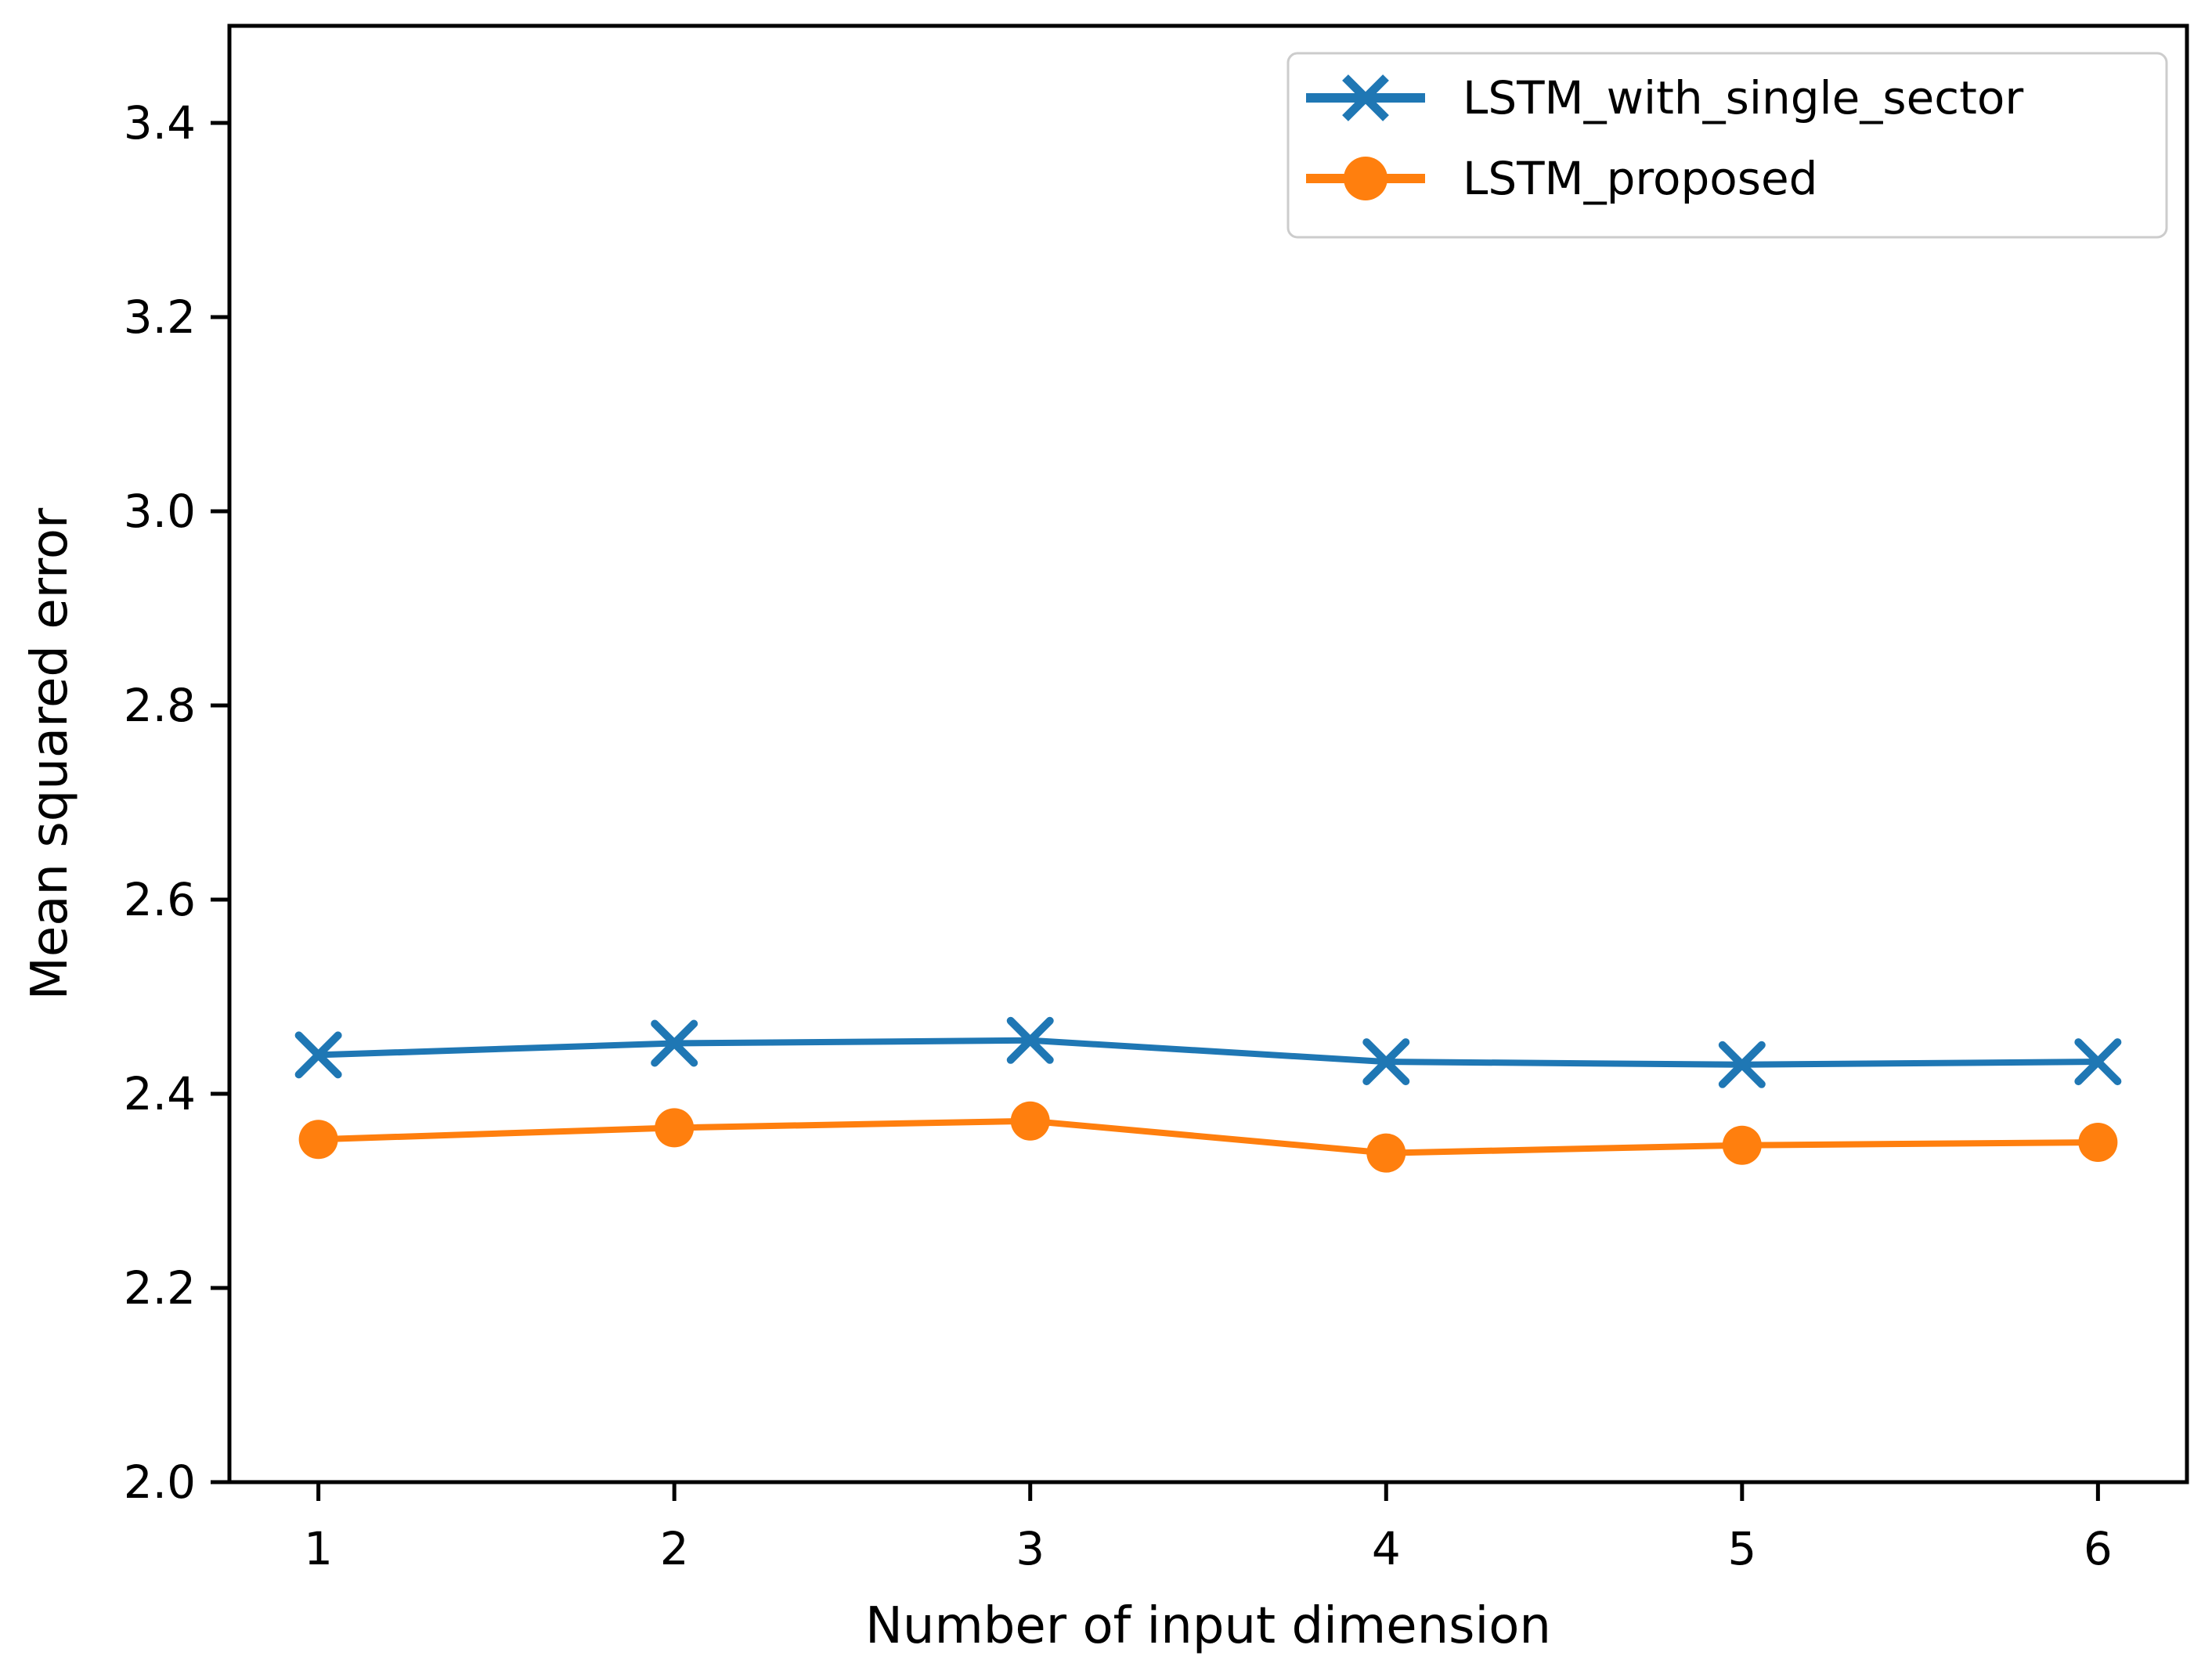 The image size is (2212, 1663). I want to click on y-axis-title: Mean squared error, so click(50, 753).